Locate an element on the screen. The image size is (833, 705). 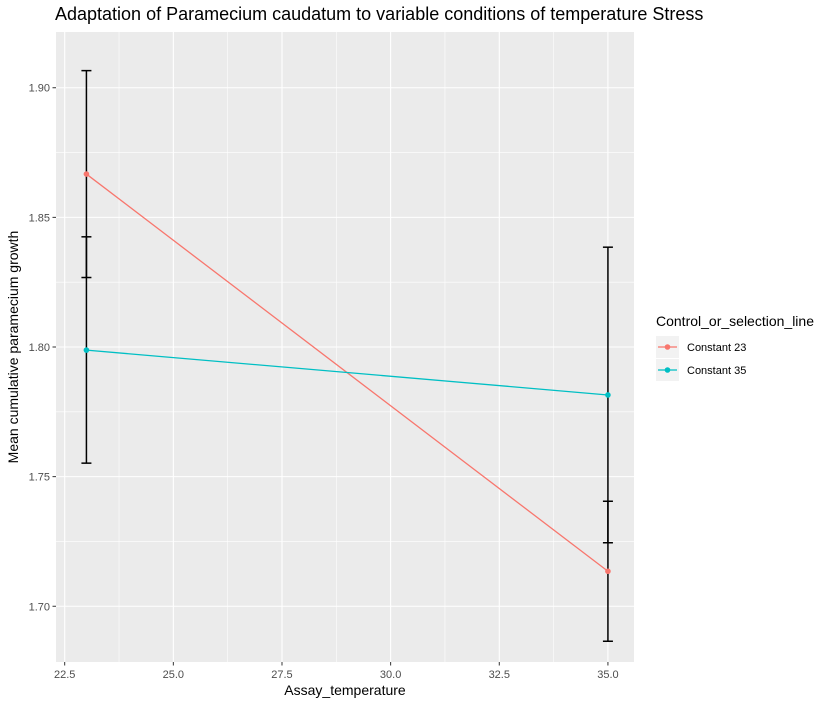
y-axis-title: Mean cumulative paramecium growth is located at coordinates (13, 347).